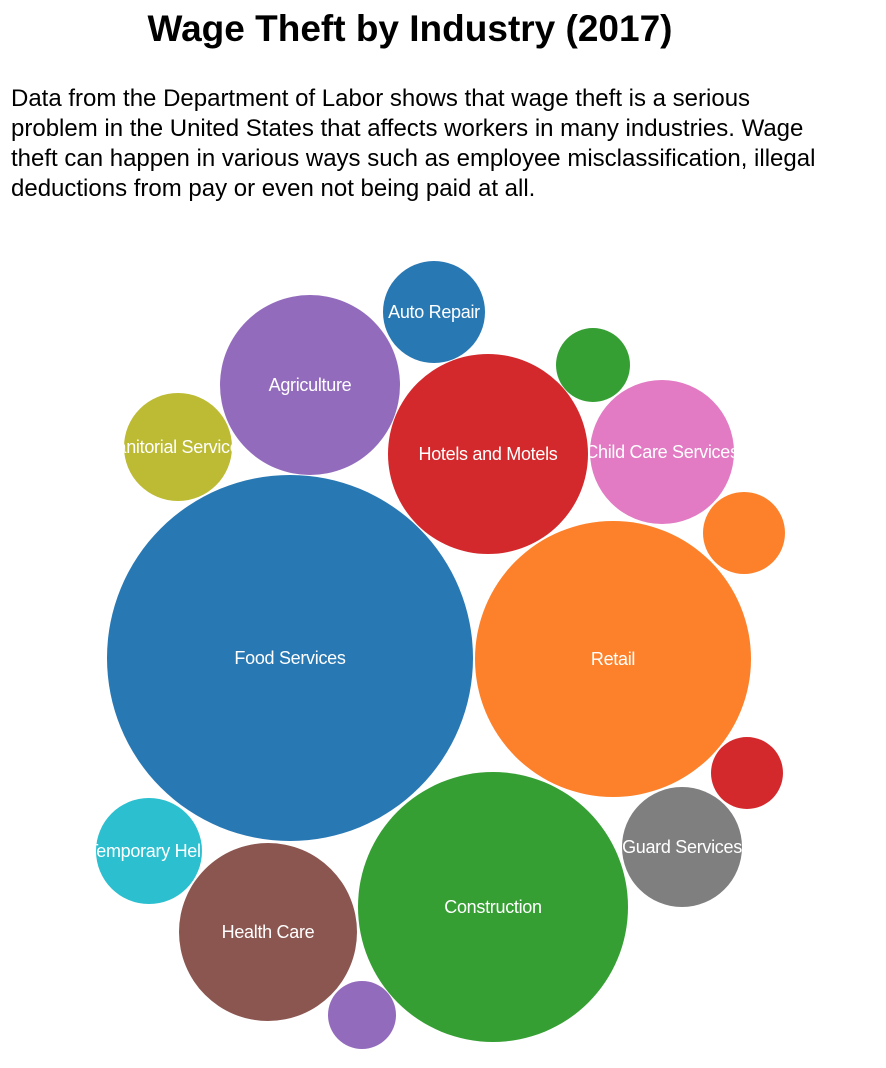  I want to click on bubble-label-food-services: Food Services, so click(289, 658).